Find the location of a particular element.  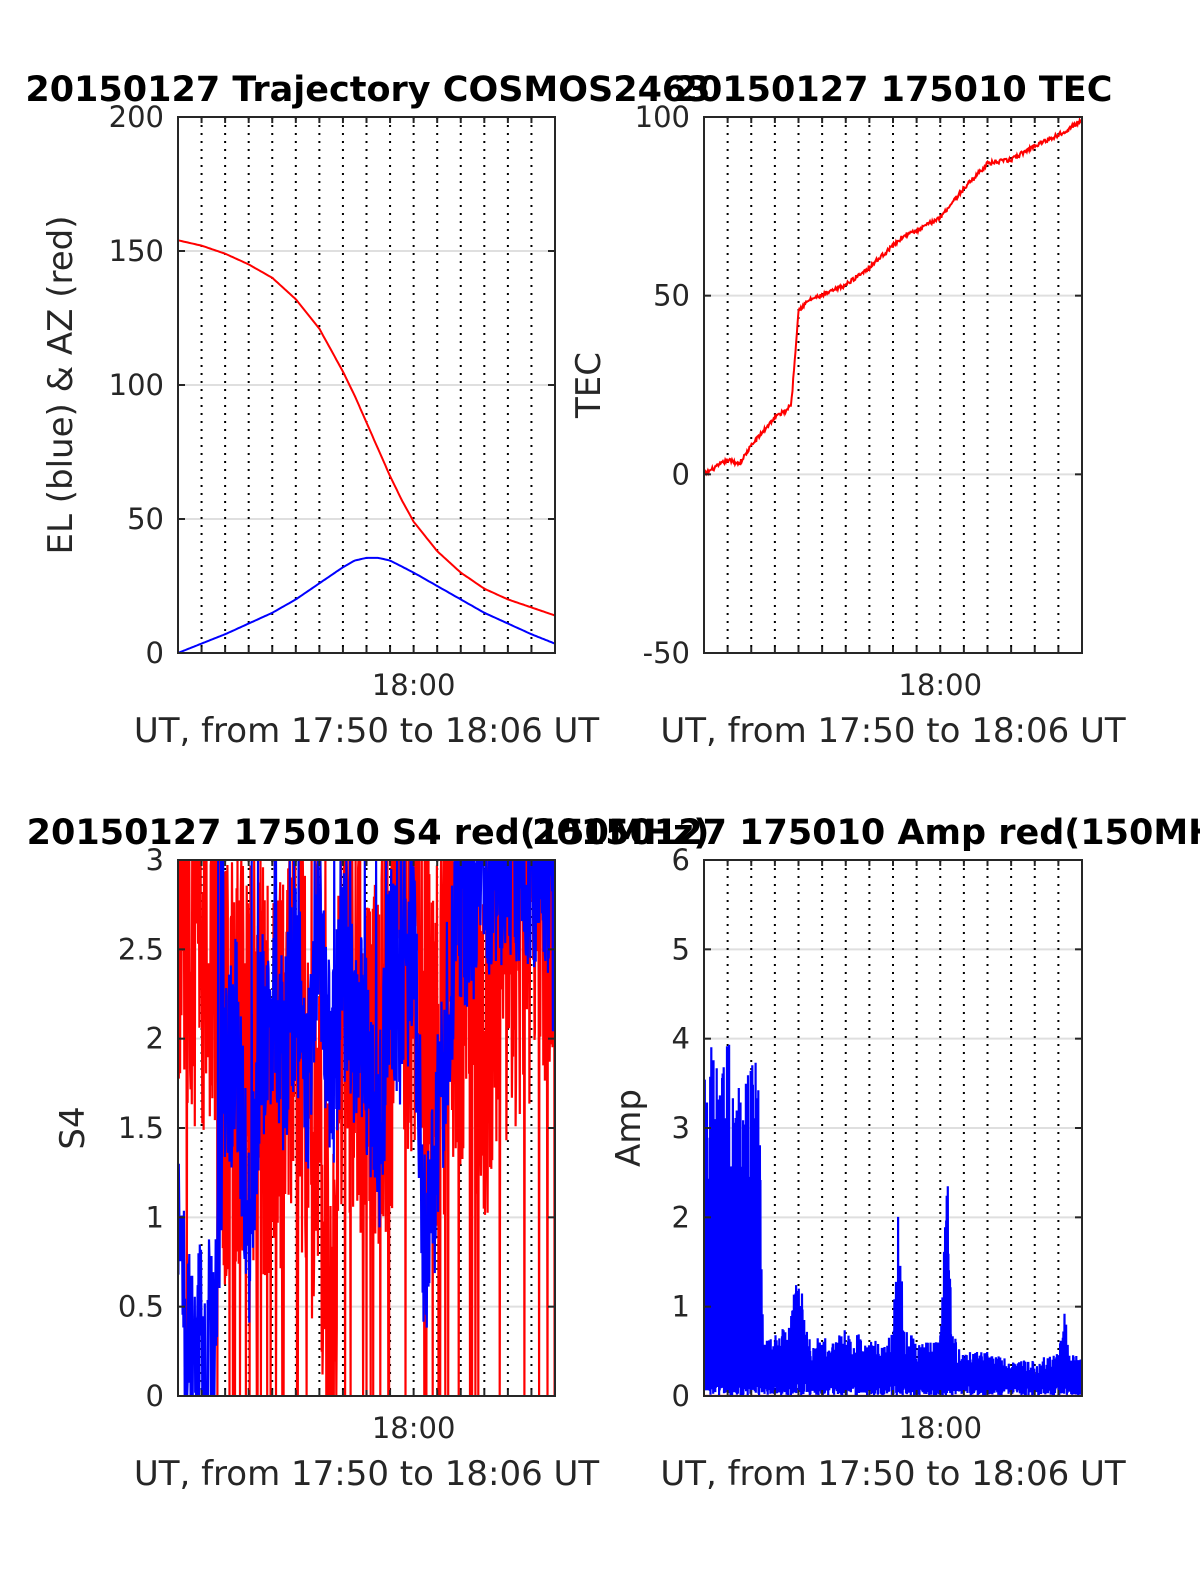

y-axis-label: Amp is located at coordinates (629, 1128).